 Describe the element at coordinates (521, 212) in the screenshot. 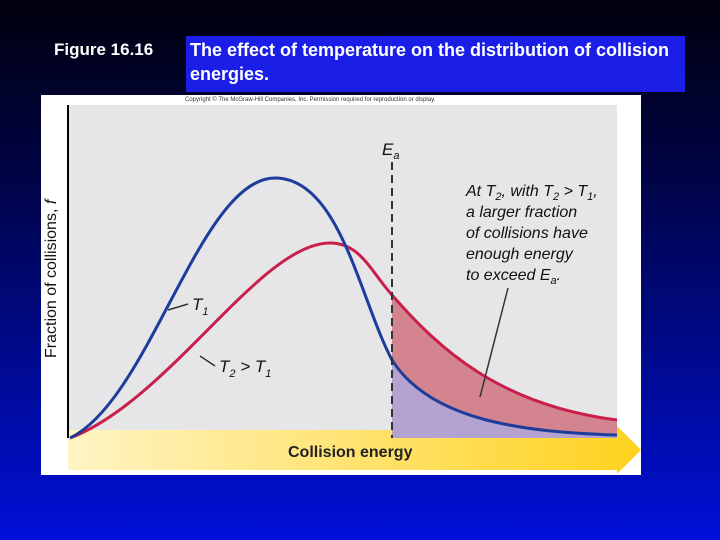

I see `annotation-line: a larger fraction` at that location.